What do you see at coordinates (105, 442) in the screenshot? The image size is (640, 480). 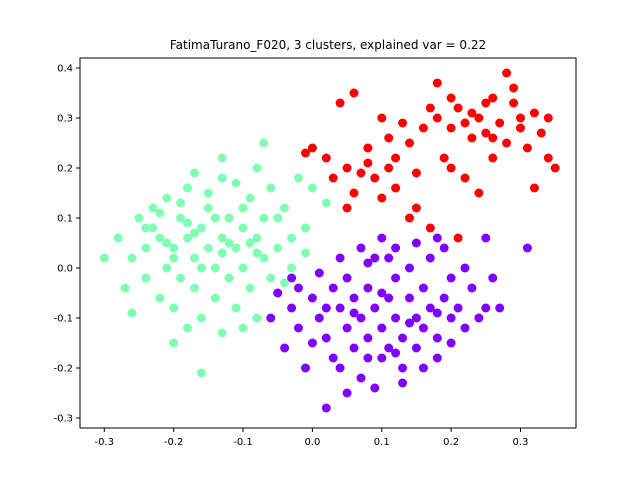 I see `x-tick-label-1: -0.3` at bounding box center [105, 442].